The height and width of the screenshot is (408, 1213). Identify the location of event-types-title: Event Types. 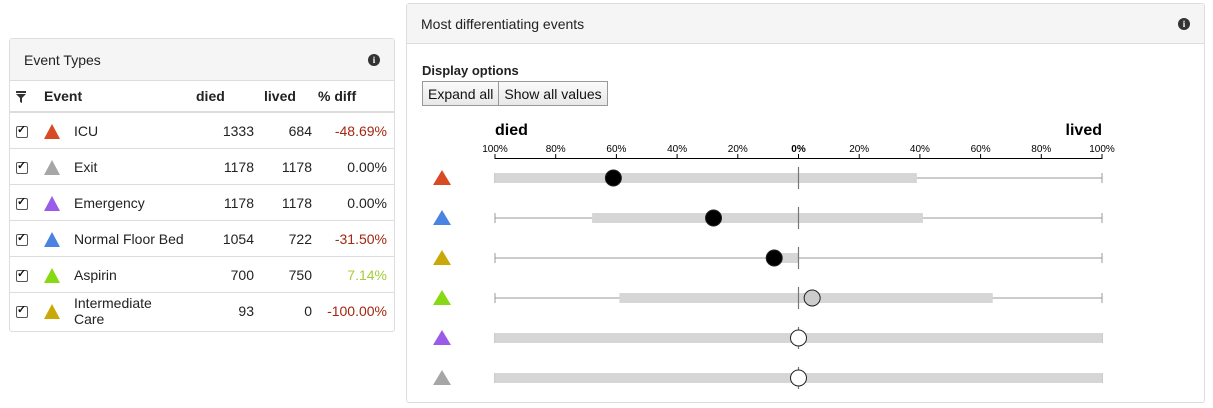
(62, 59).